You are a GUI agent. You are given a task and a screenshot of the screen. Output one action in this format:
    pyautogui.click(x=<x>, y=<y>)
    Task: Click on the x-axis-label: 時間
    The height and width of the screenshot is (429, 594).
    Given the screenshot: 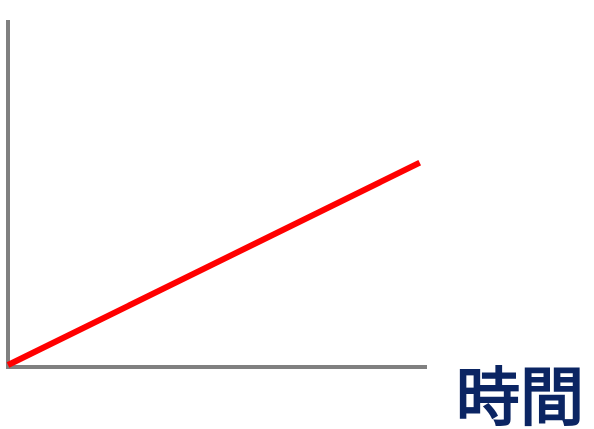 What is the action you would take?
    pyautogui.click(x=520, y=395)
    